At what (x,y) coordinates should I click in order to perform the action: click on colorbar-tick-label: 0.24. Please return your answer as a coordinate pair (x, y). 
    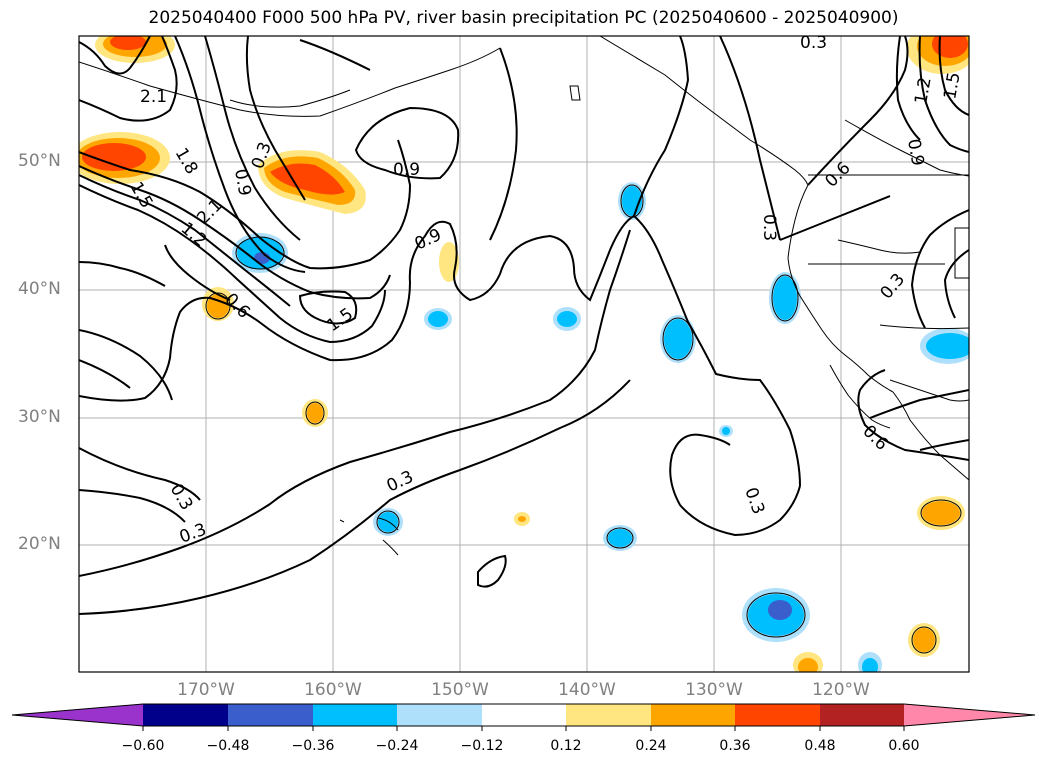
    Looking at the image, I should click on (651, 746).